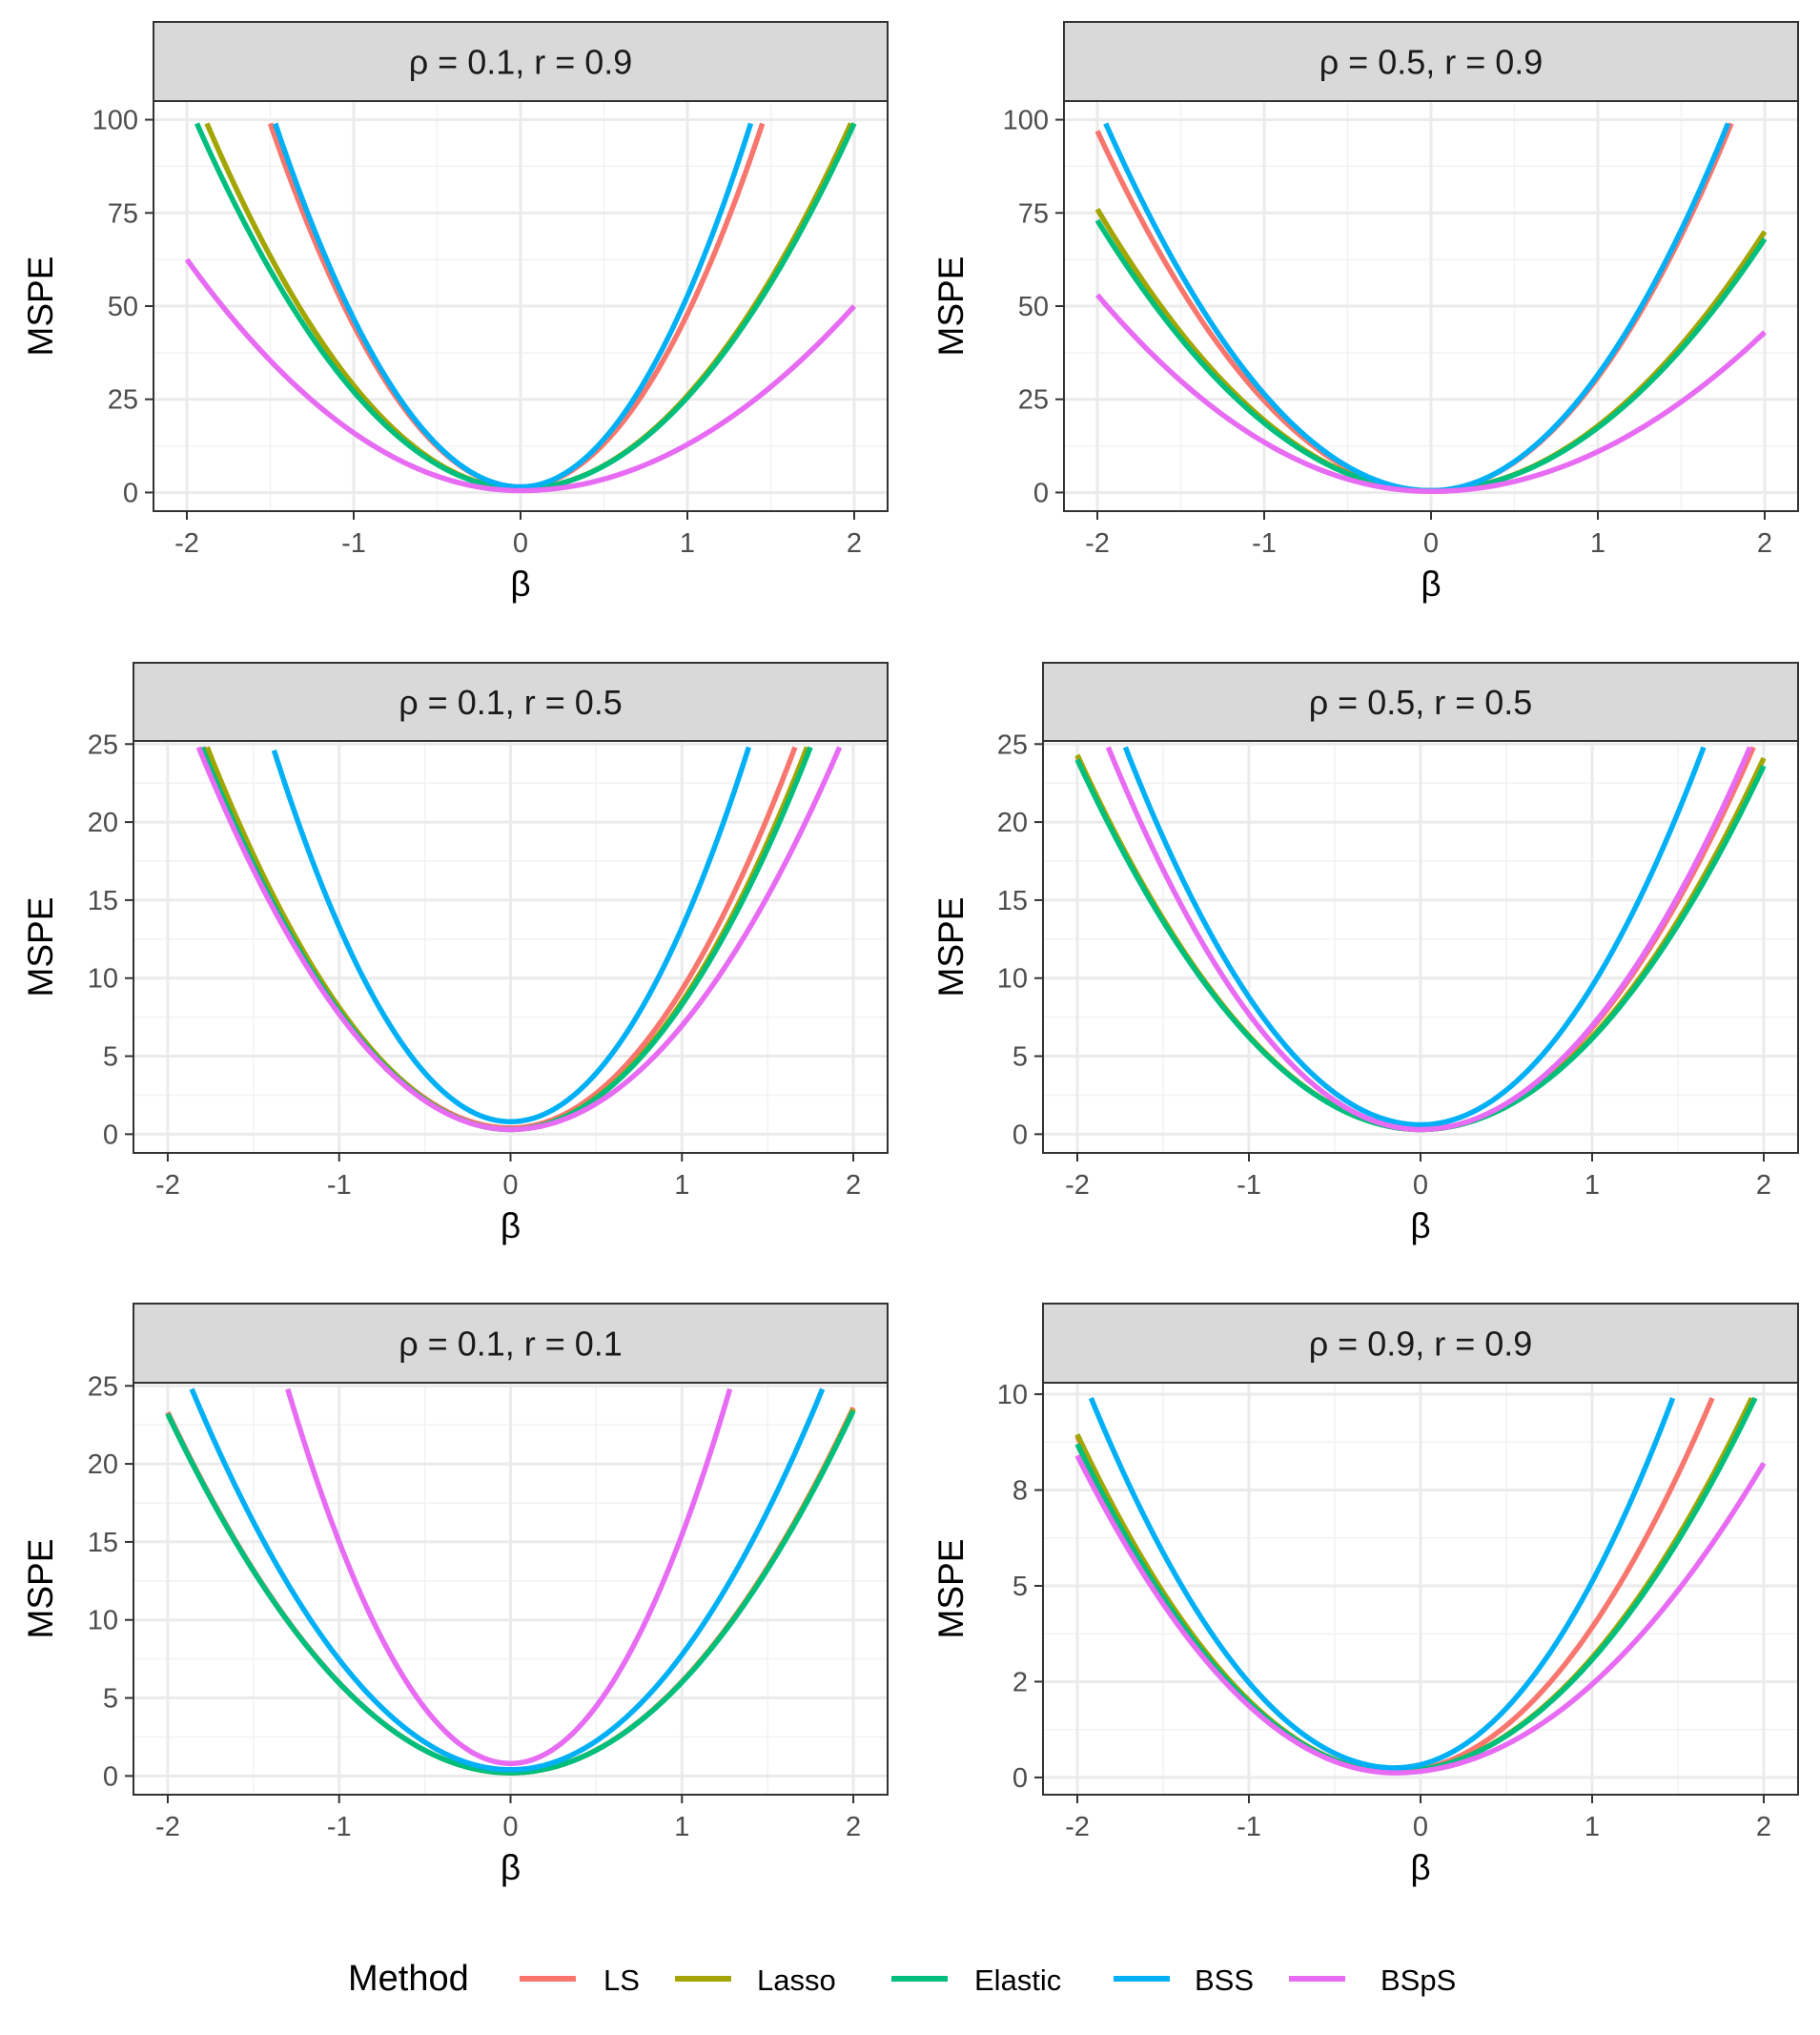 The height and width of the screenshot is (2035, 1820). What do you see at coordinates (1418, 1980) in the screenshot?
I see `legend-label-bsps: BSpS` at bounding box center [1418, 1980].